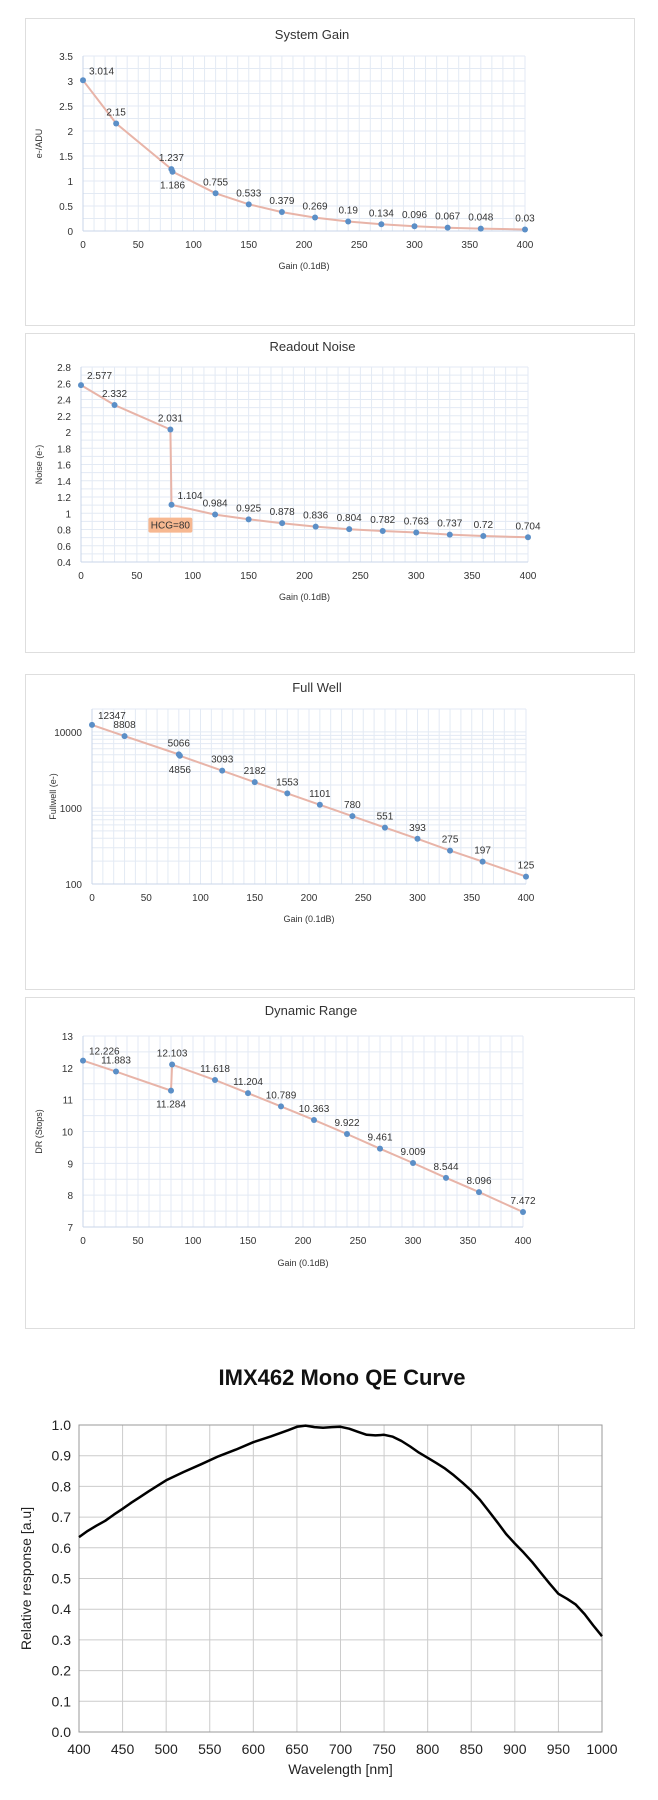 Image resolution: width=658 pixels, height=1800 pixels. What do you see at coordinates (340, 1578) in the screenshot?
I see `plot-frame` at bounding box center [340, 1578].